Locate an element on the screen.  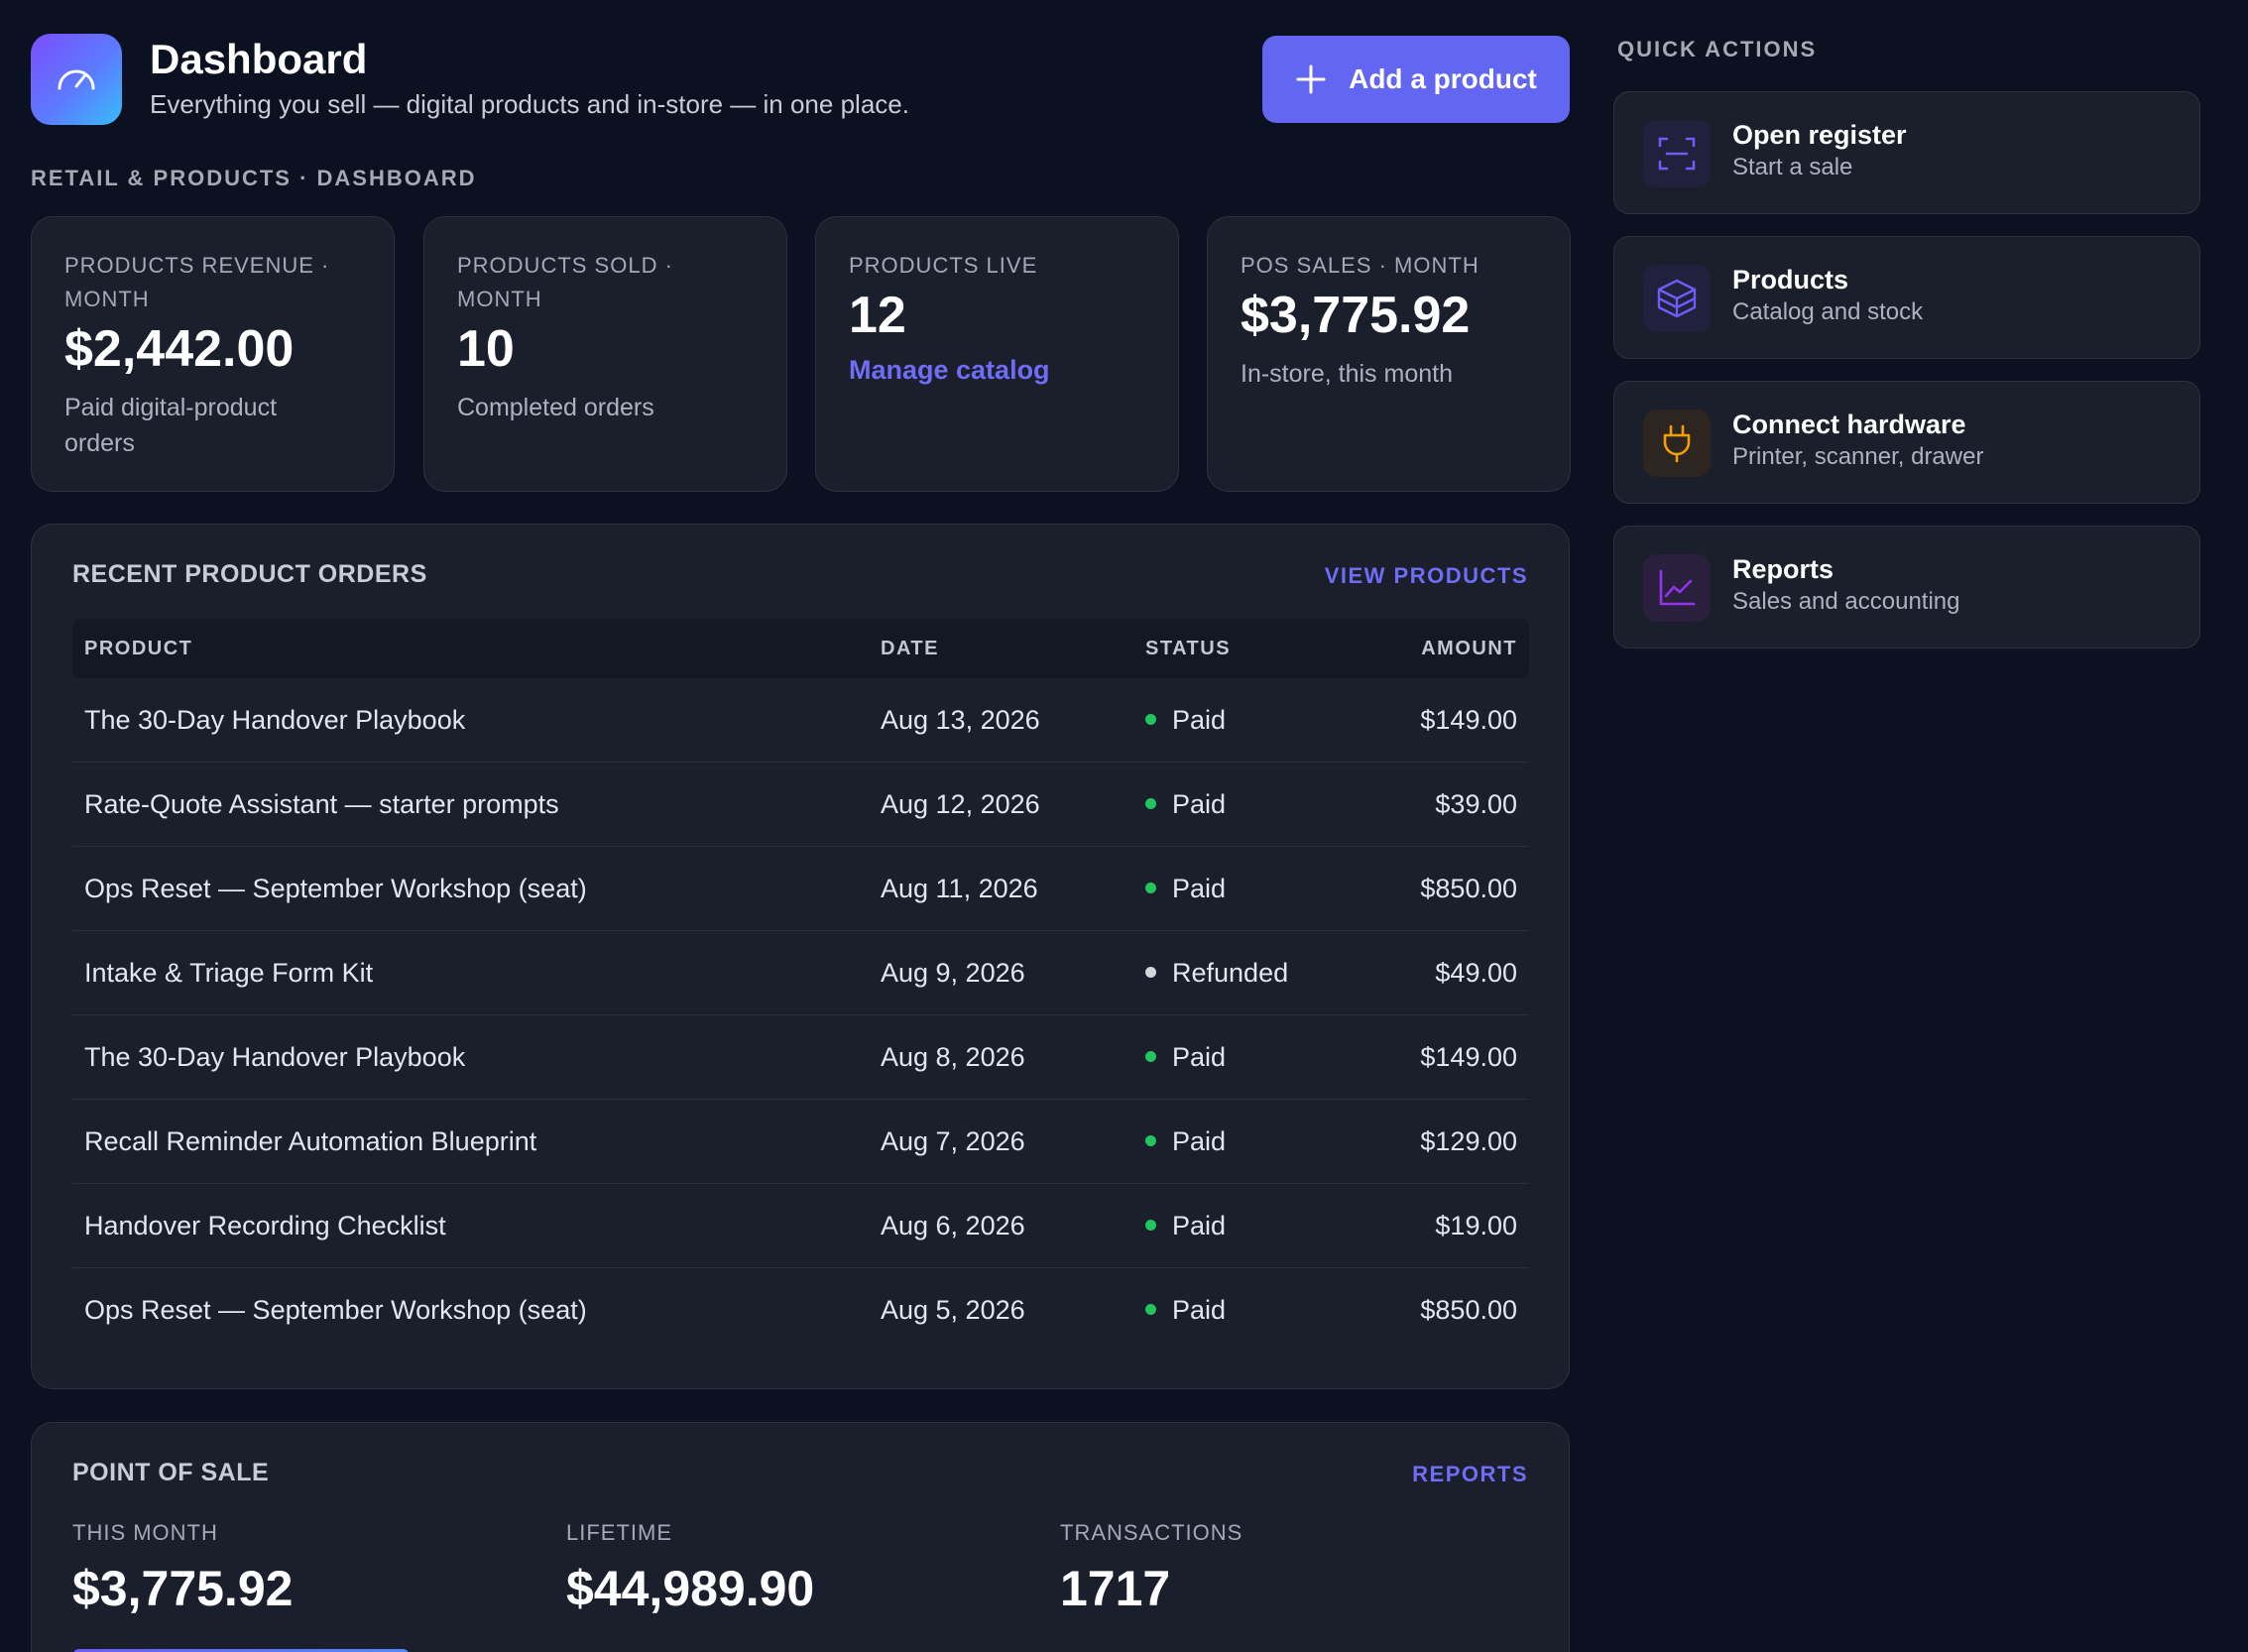
metric-value: 1717 is located at coordinates (1115, 1588).